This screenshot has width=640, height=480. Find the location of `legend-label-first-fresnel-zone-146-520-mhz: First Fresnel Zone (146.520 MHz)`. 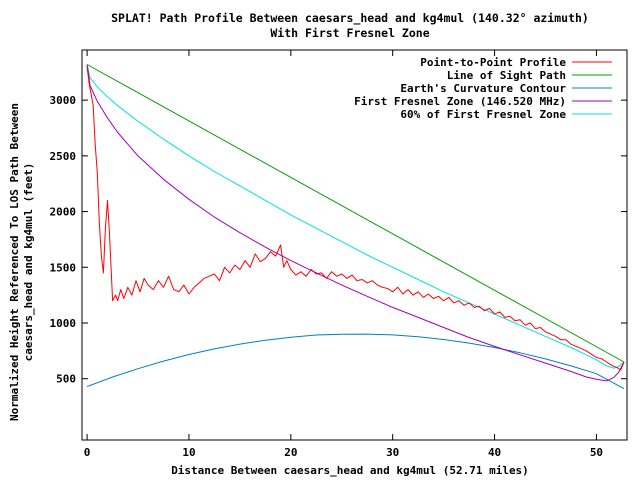

legend-label-first-fresnel-zone-146-520-mhz: First Fresnel Zone (146.520 MHz) is located at coordinates (460, 101).